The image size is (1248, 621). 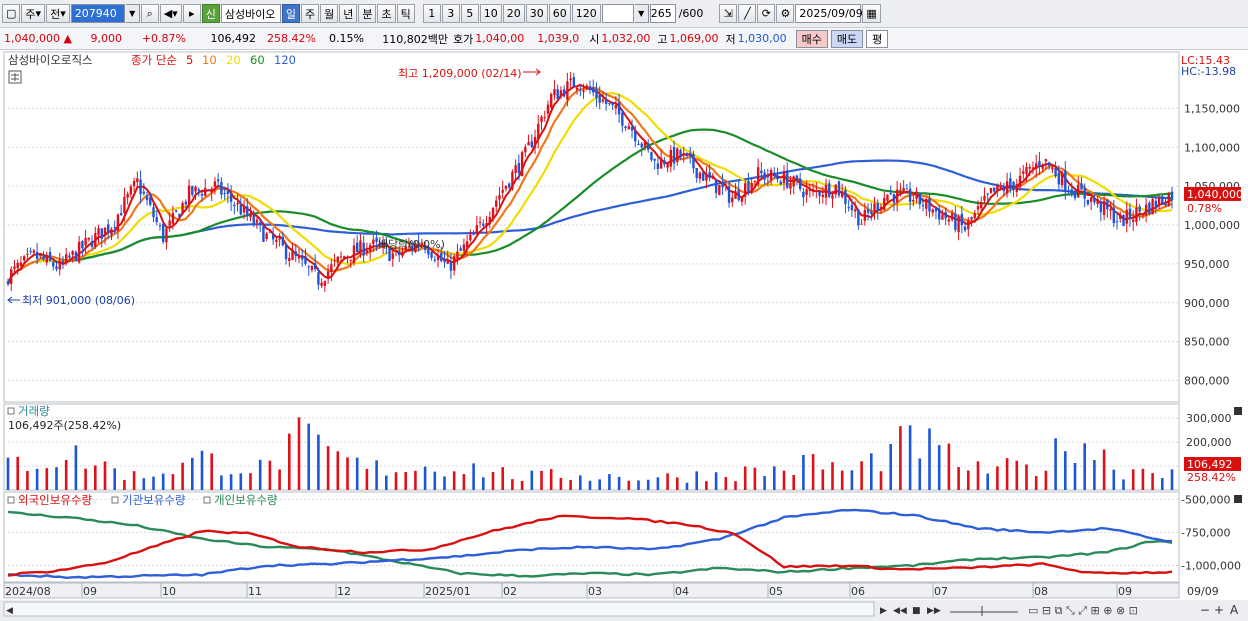 What do you see at coordinates (877, 38) in the screenshot?
I see `average-button: 평` at bounding box center [877, 38].